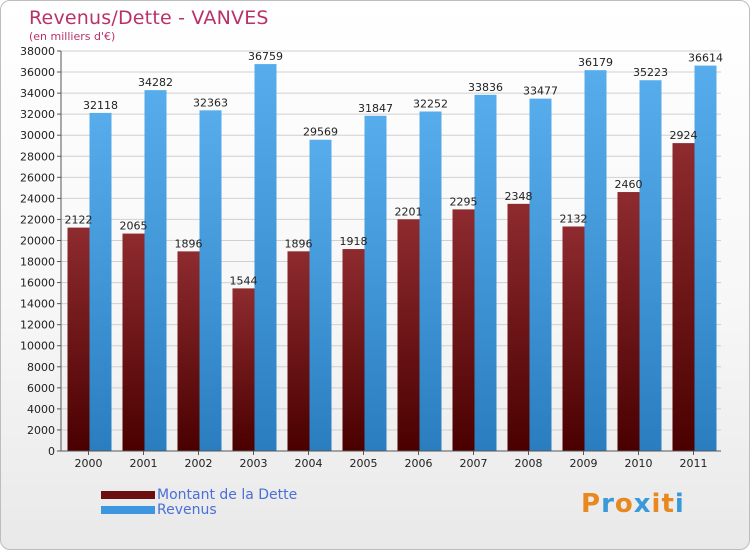 The height and width of the screenshot is (550, 750). I want to click on y-tick-label: 38000, so click(37, 51).